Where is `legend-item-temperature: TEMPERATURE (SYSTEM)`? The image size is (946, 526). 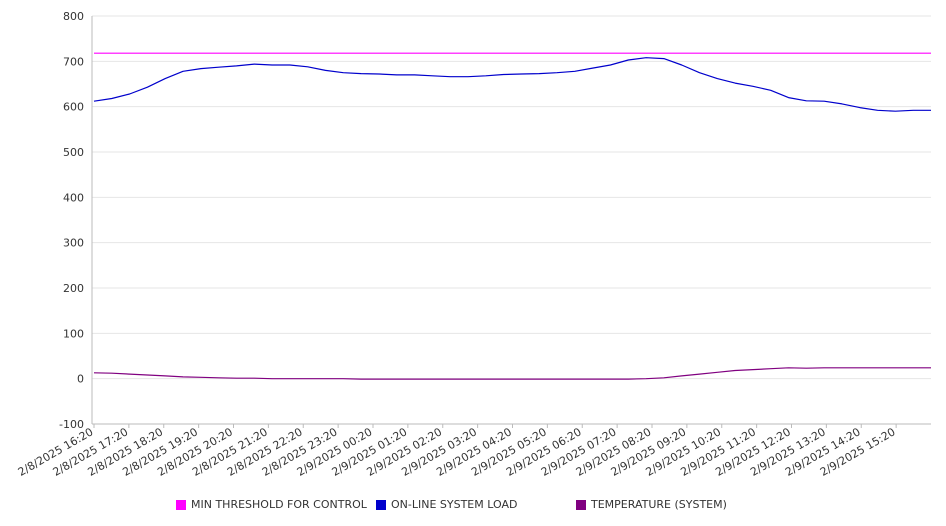 legend-item-temperature: TEMPERATURE (SYSTEM) is located at coordinates (651, 504).